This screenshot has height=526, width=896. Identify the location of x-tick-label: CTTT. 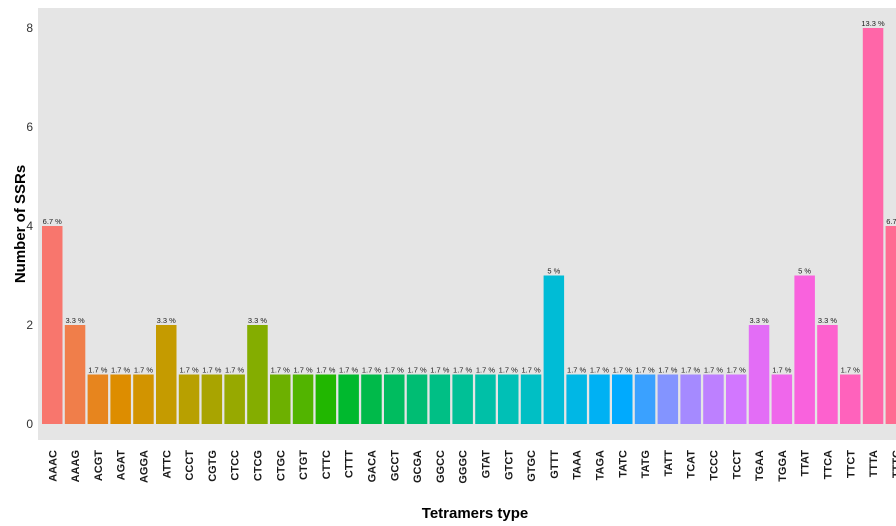
(350, 464).